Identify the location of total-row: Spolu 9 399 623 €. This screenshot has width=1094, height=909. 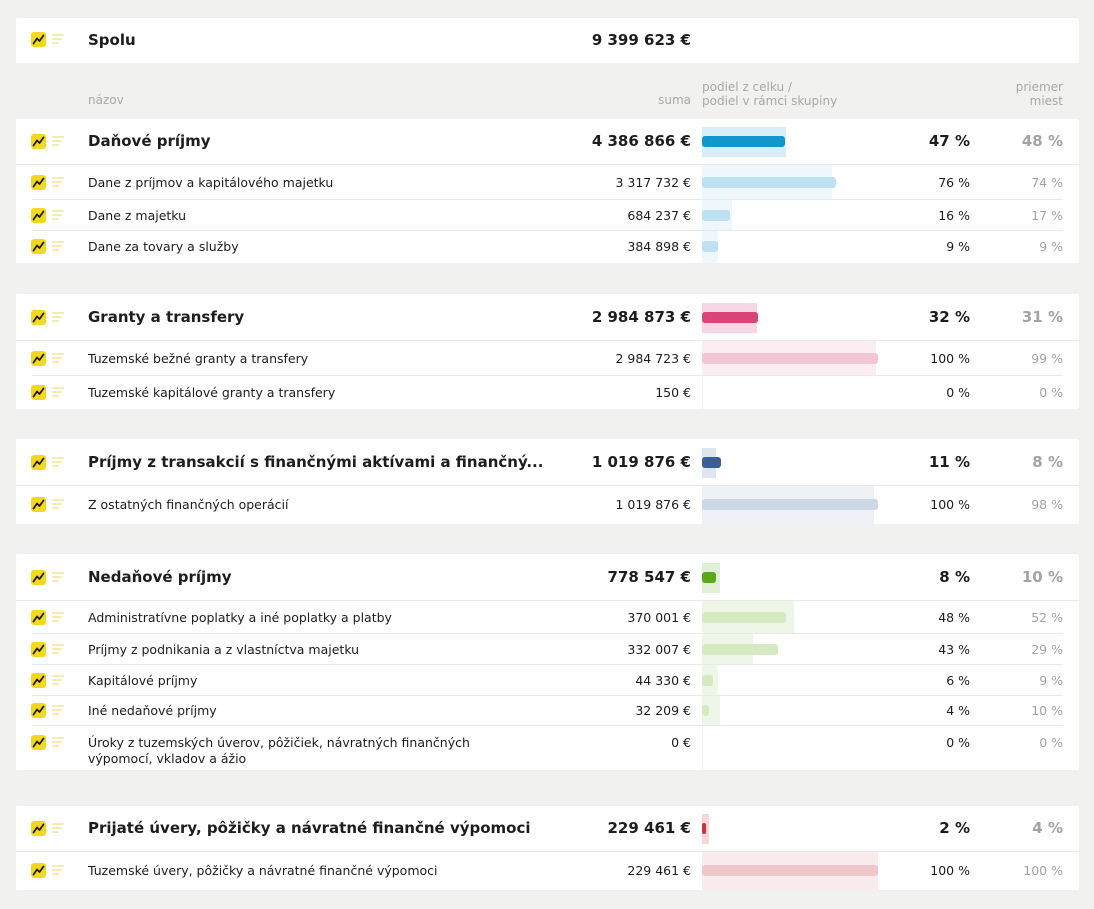
(547, 40).